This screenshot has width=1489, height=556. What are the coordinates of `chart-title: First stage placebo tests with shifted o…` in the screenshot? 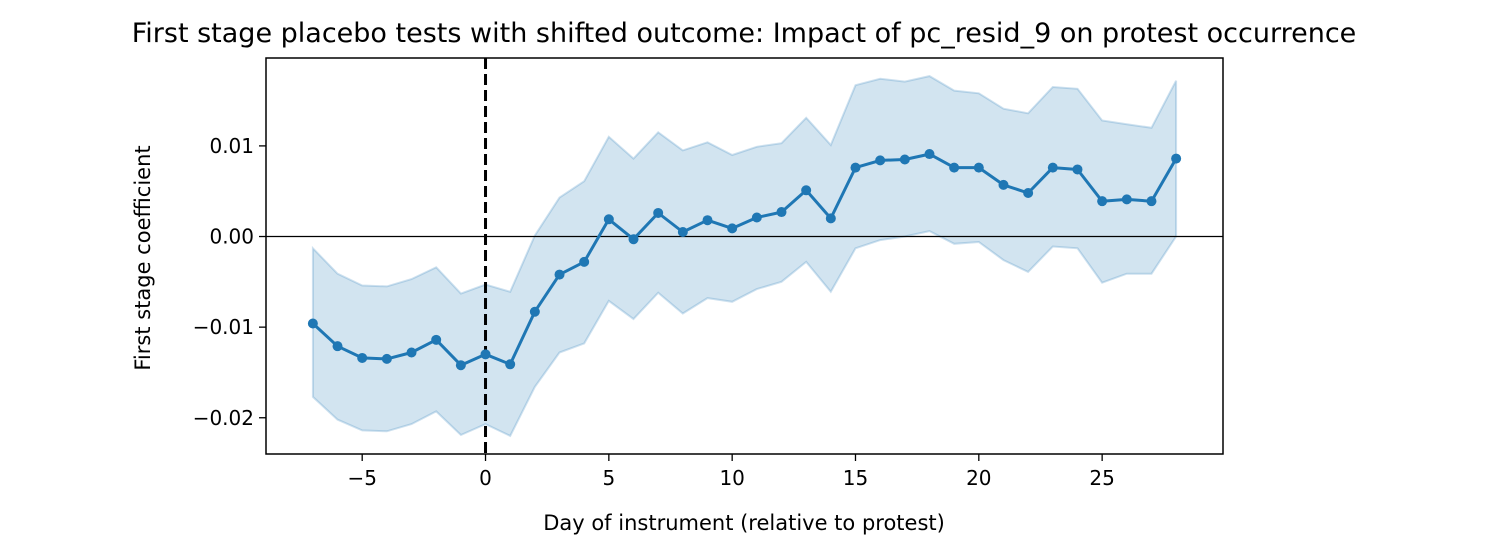 It's located at (744, 33).